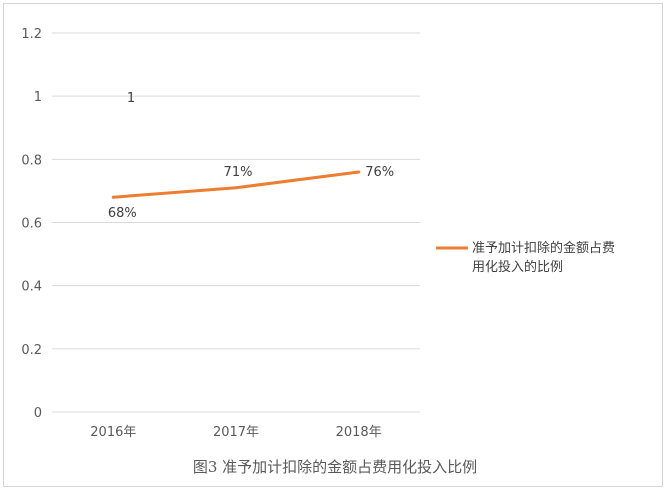 The image size is (670, 494). What do you see at coordinates (238, 172) in the screenshot?
I see `data-label-1: 71%` at bounding box center [238, 172].